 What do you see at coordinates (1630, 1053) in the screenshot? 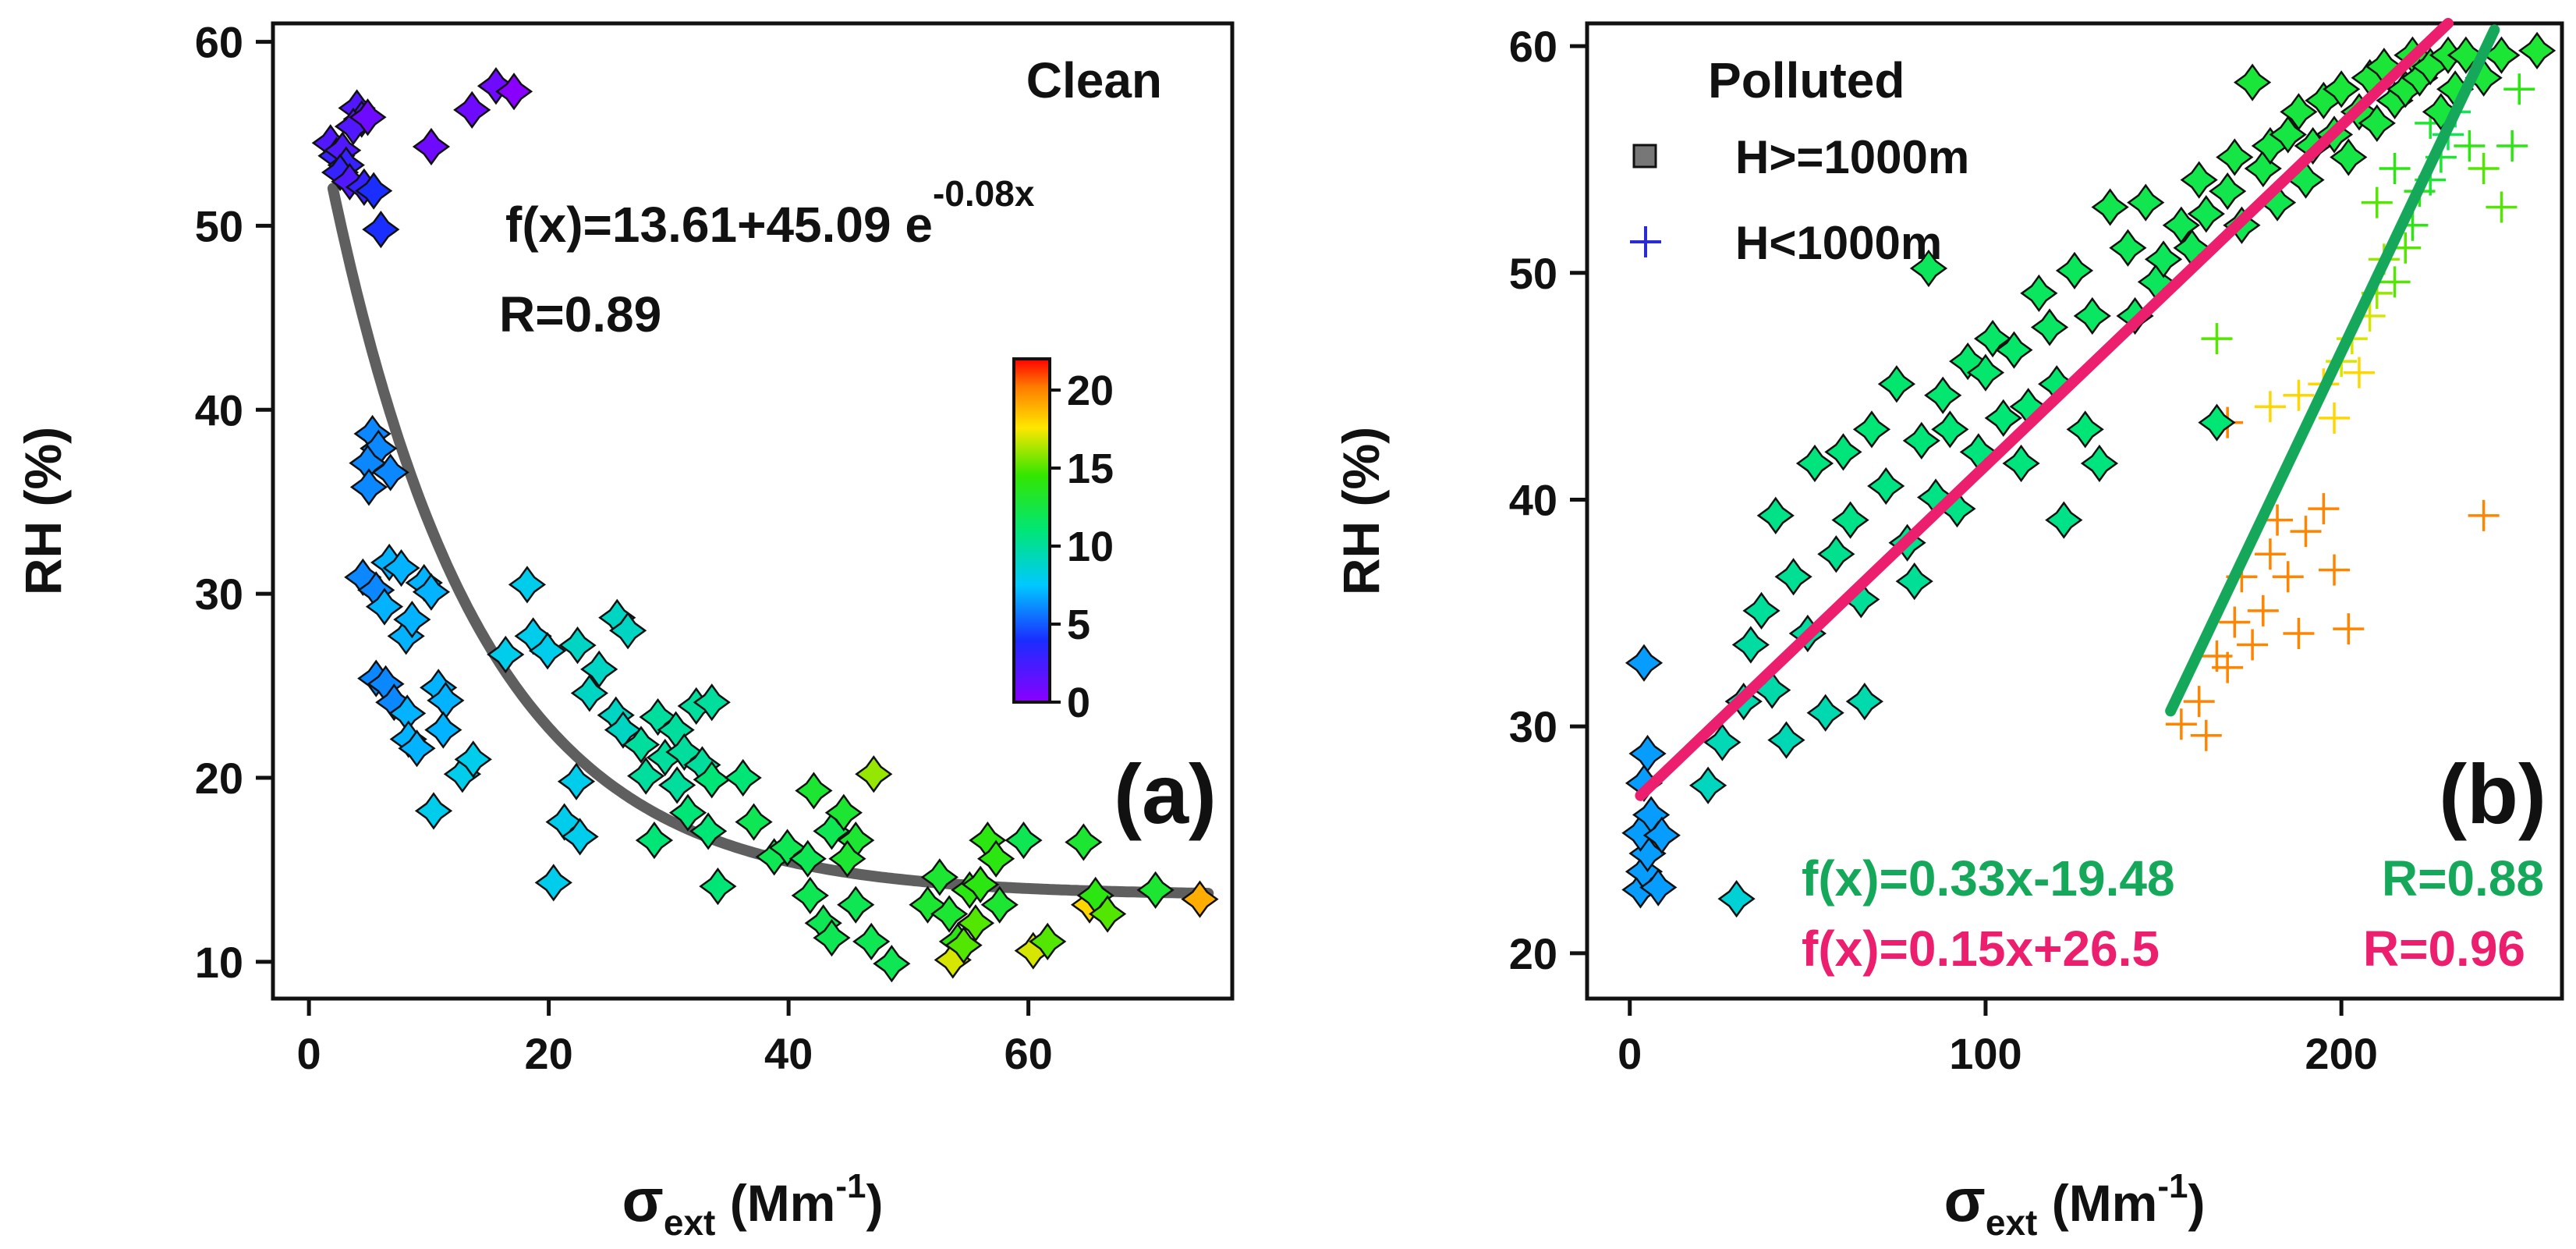
I see `panel-b-xtick-label: 0` at bounding box center [1630, 1053].